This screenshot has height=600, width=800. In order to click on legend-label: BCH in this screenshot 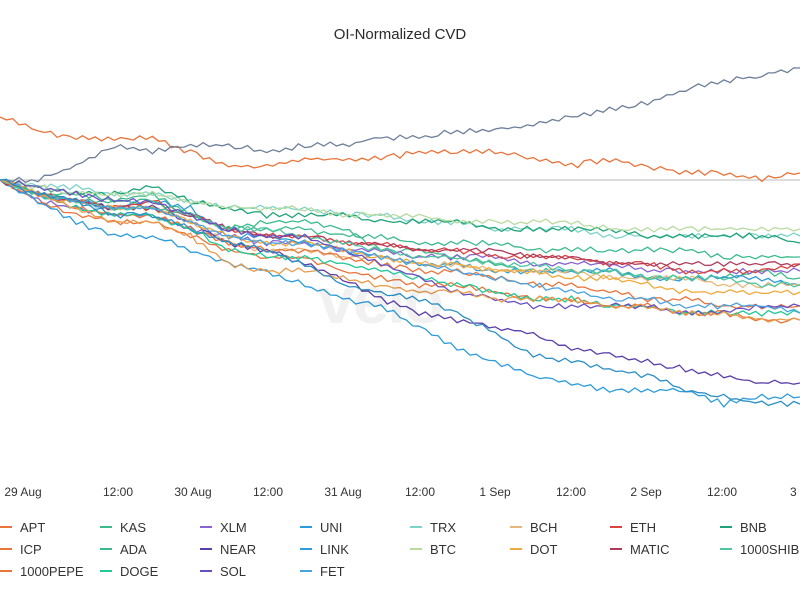, I will do `click(544, 527)`.